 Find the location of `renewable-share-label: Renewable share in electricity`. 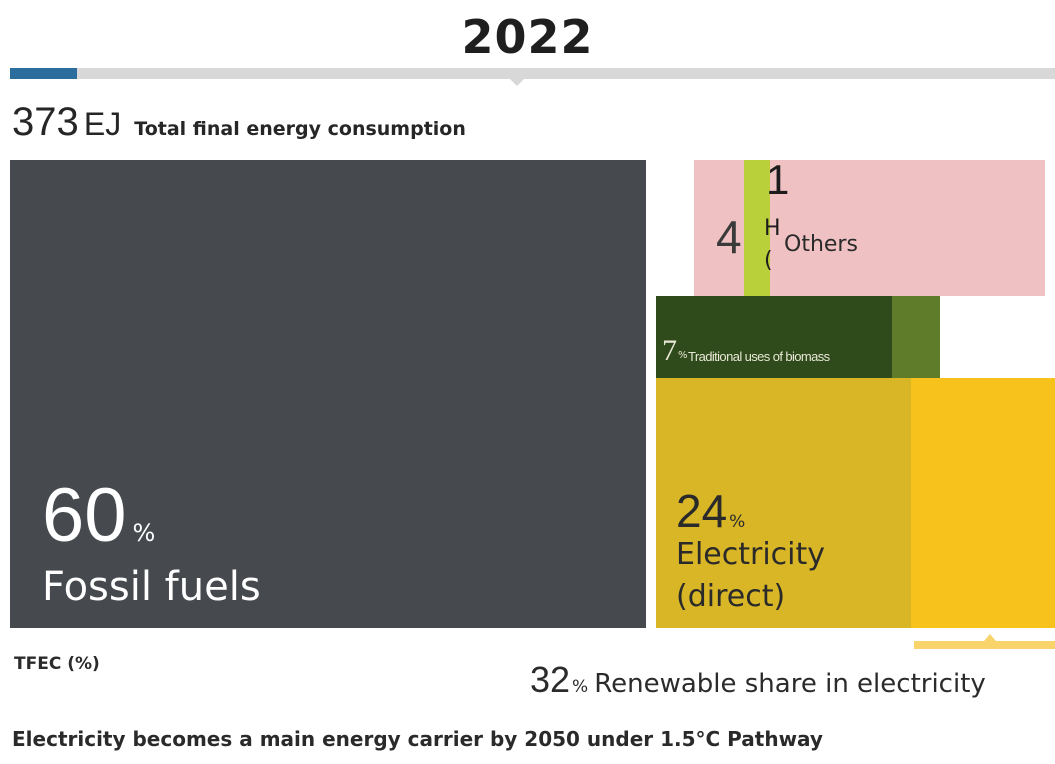

renewable-share-label: Renewable share in electricity is located at coordinates (790, 684).